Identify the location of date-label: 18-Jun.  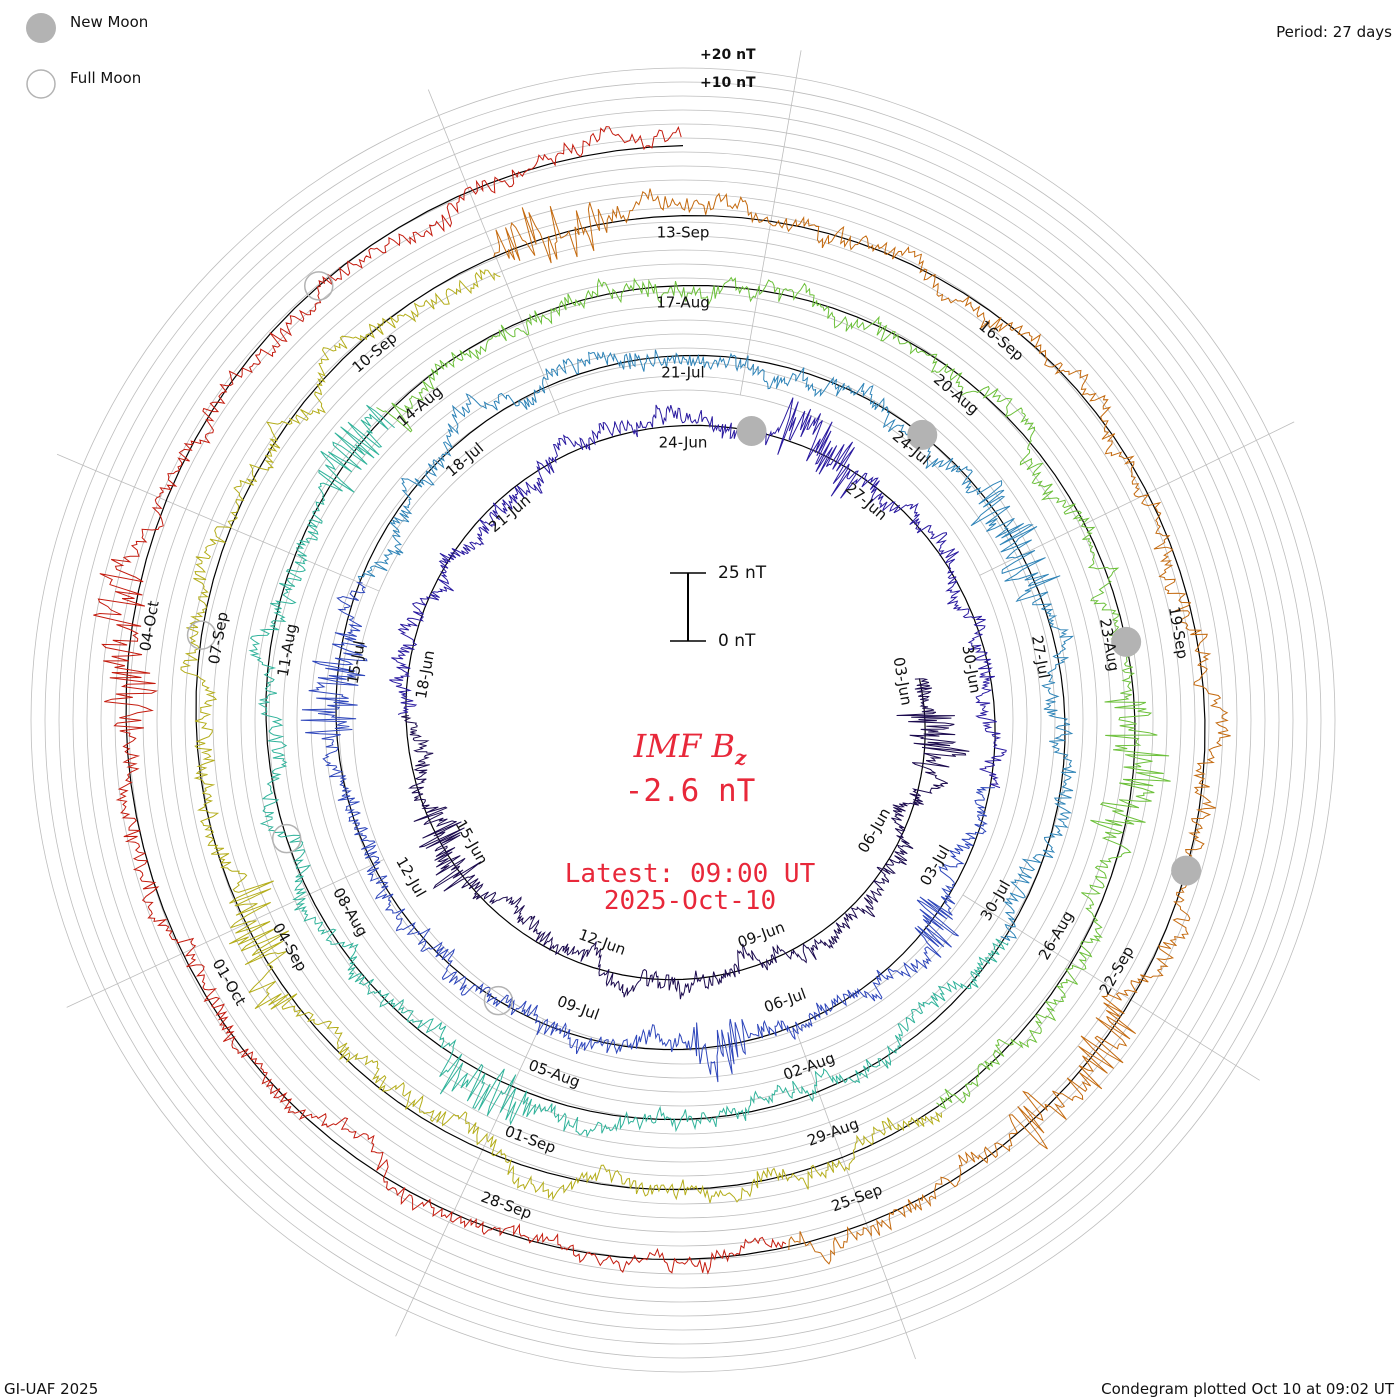
(425, 674).